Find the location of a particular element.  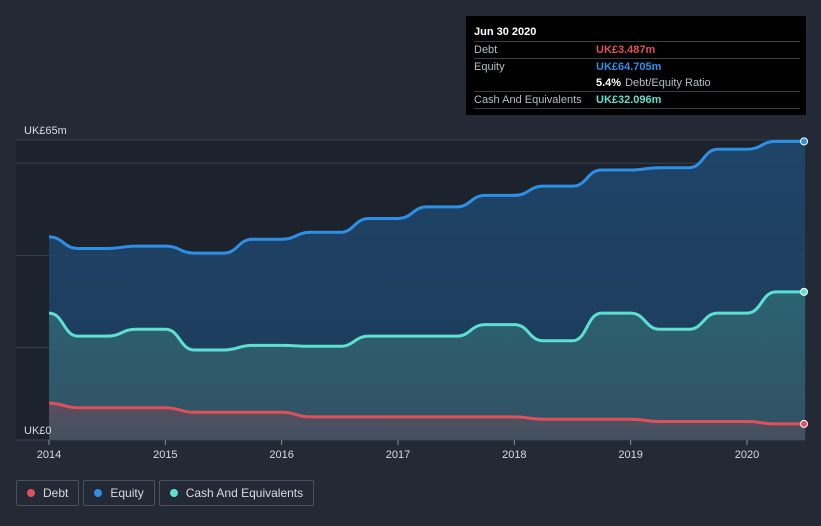

tooltip-ratio-value: 5.4% is located at coordinates (609, 83).